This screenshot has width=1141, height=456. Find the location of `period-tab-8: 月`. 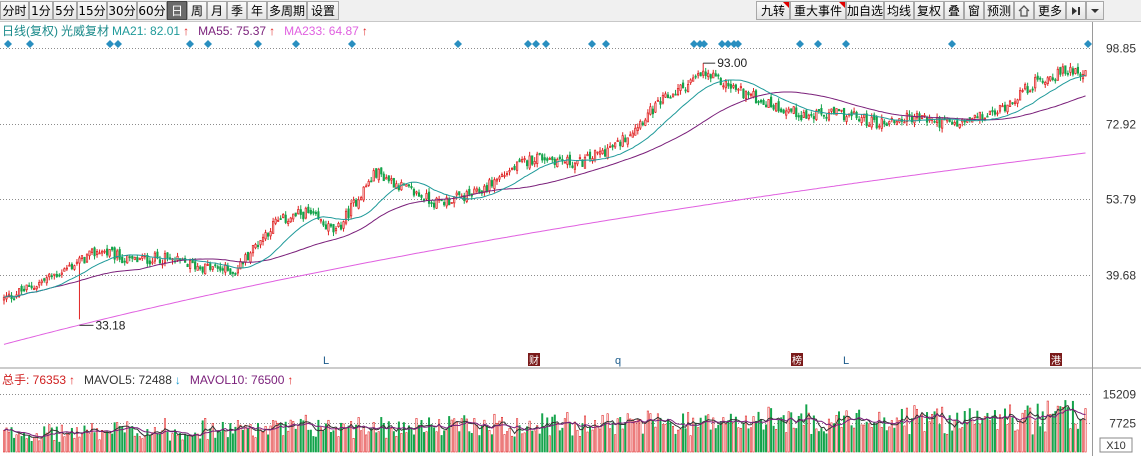

period-tab-8: 月 is located at coordinates (217, 10).